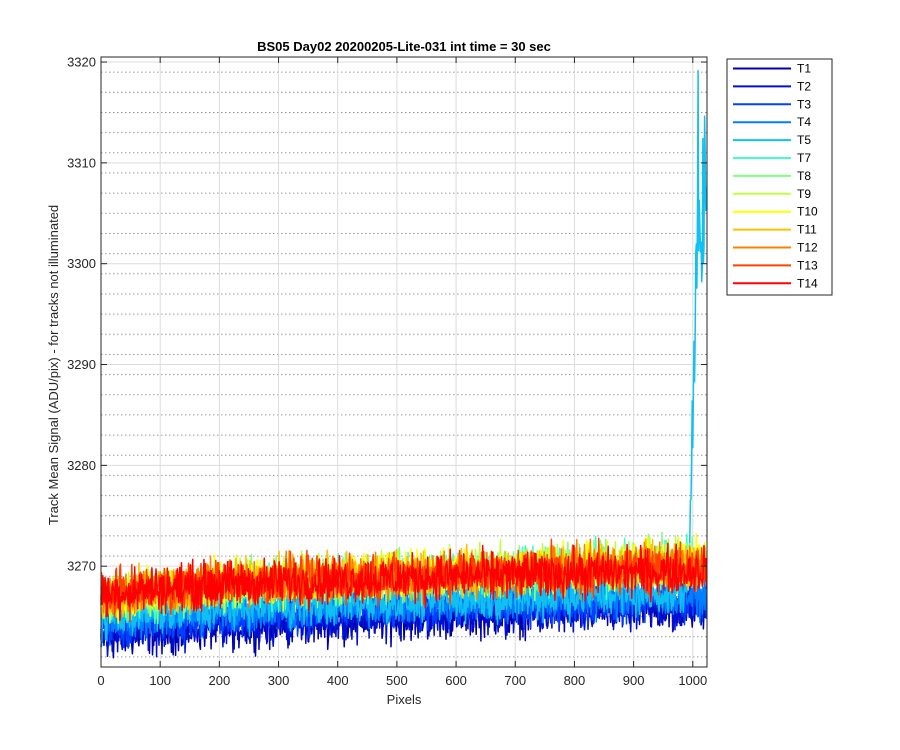  I want to click on x-tick-label: 1000, so click(692, 680).